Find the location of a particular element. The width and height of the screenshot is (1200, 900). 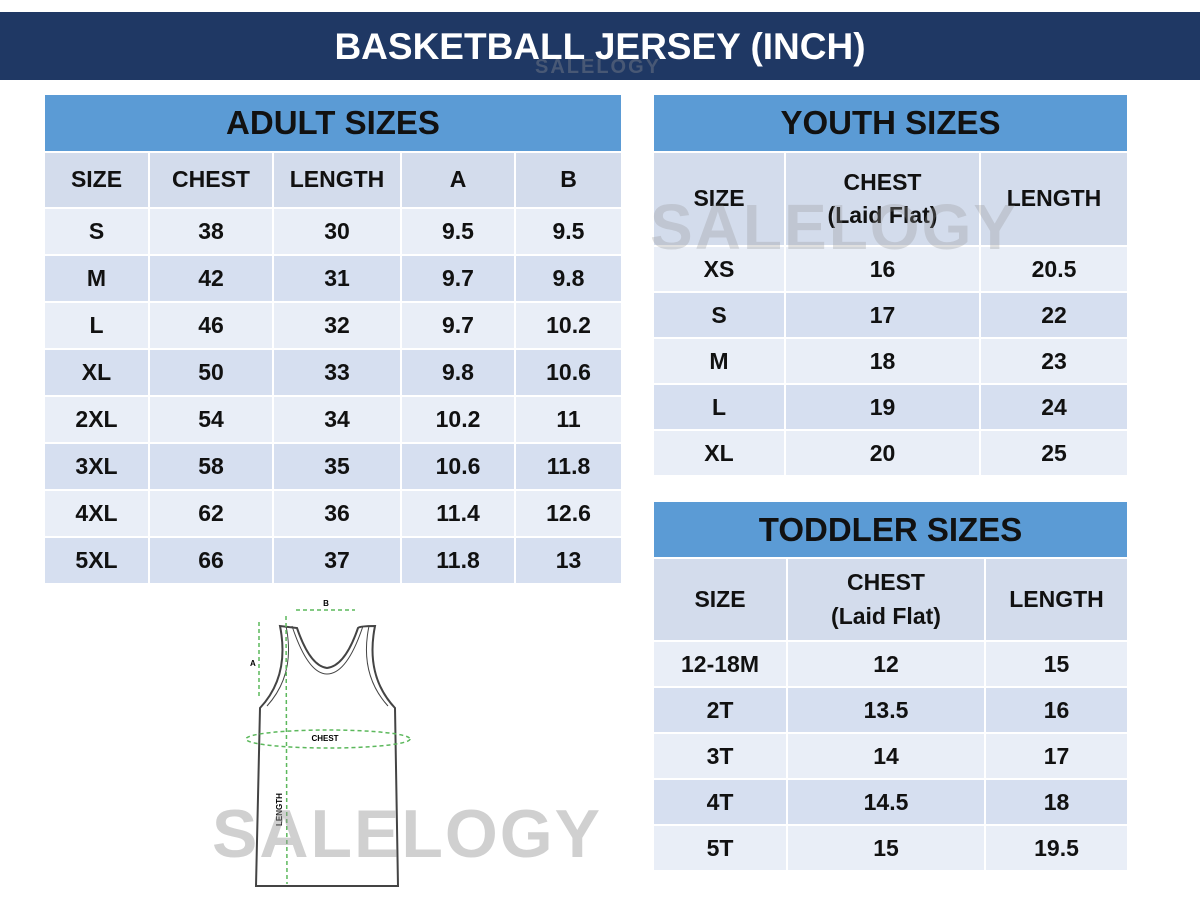

table-row: 12-18M 12 15 is located at coordinates (890, 664).